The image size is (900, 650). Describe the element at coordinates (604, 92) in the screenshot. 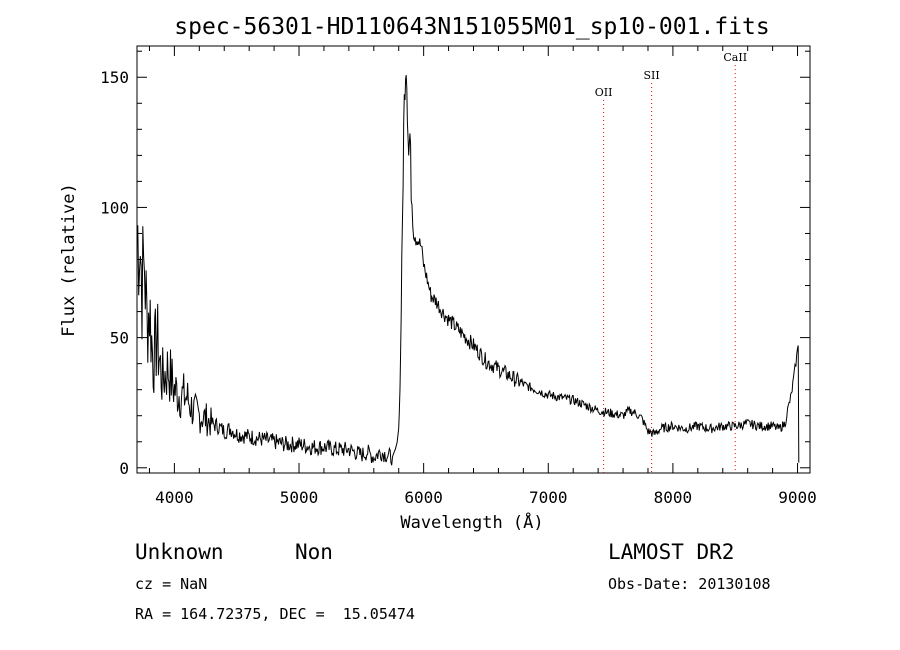

I see `spectral-line-label: OII` at that location.